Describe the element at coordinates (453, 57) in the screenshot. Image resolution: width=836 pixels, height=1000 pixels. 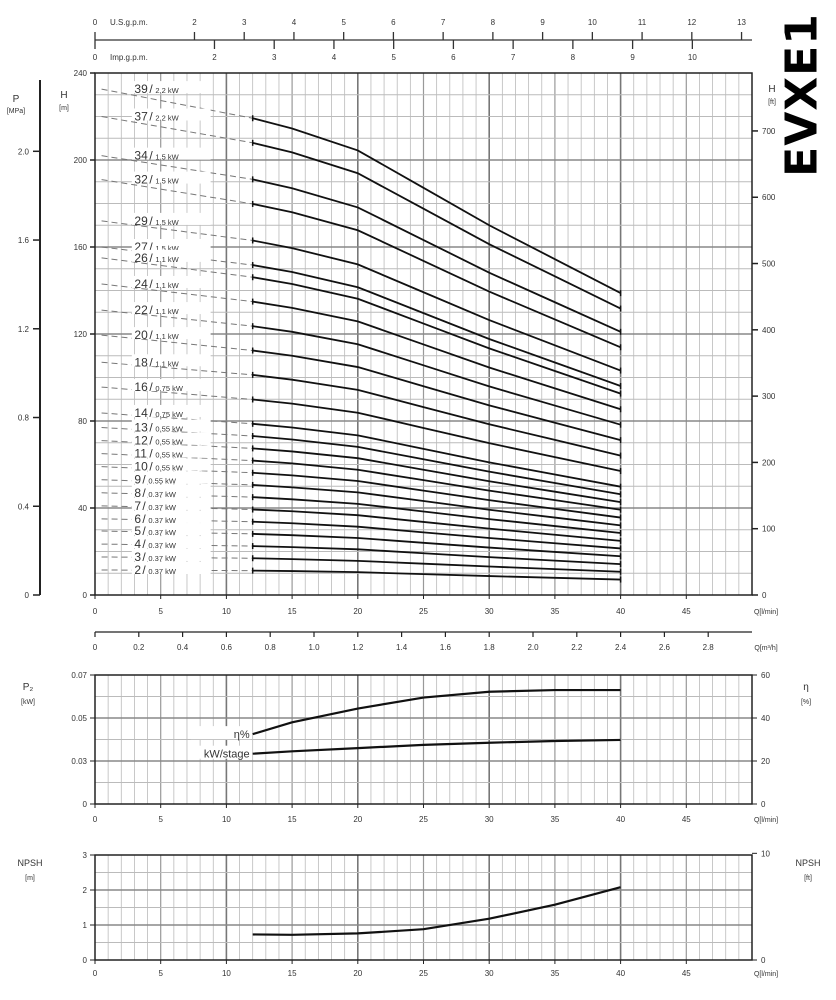
I see `impgpm-tick-label: 6` at that location.